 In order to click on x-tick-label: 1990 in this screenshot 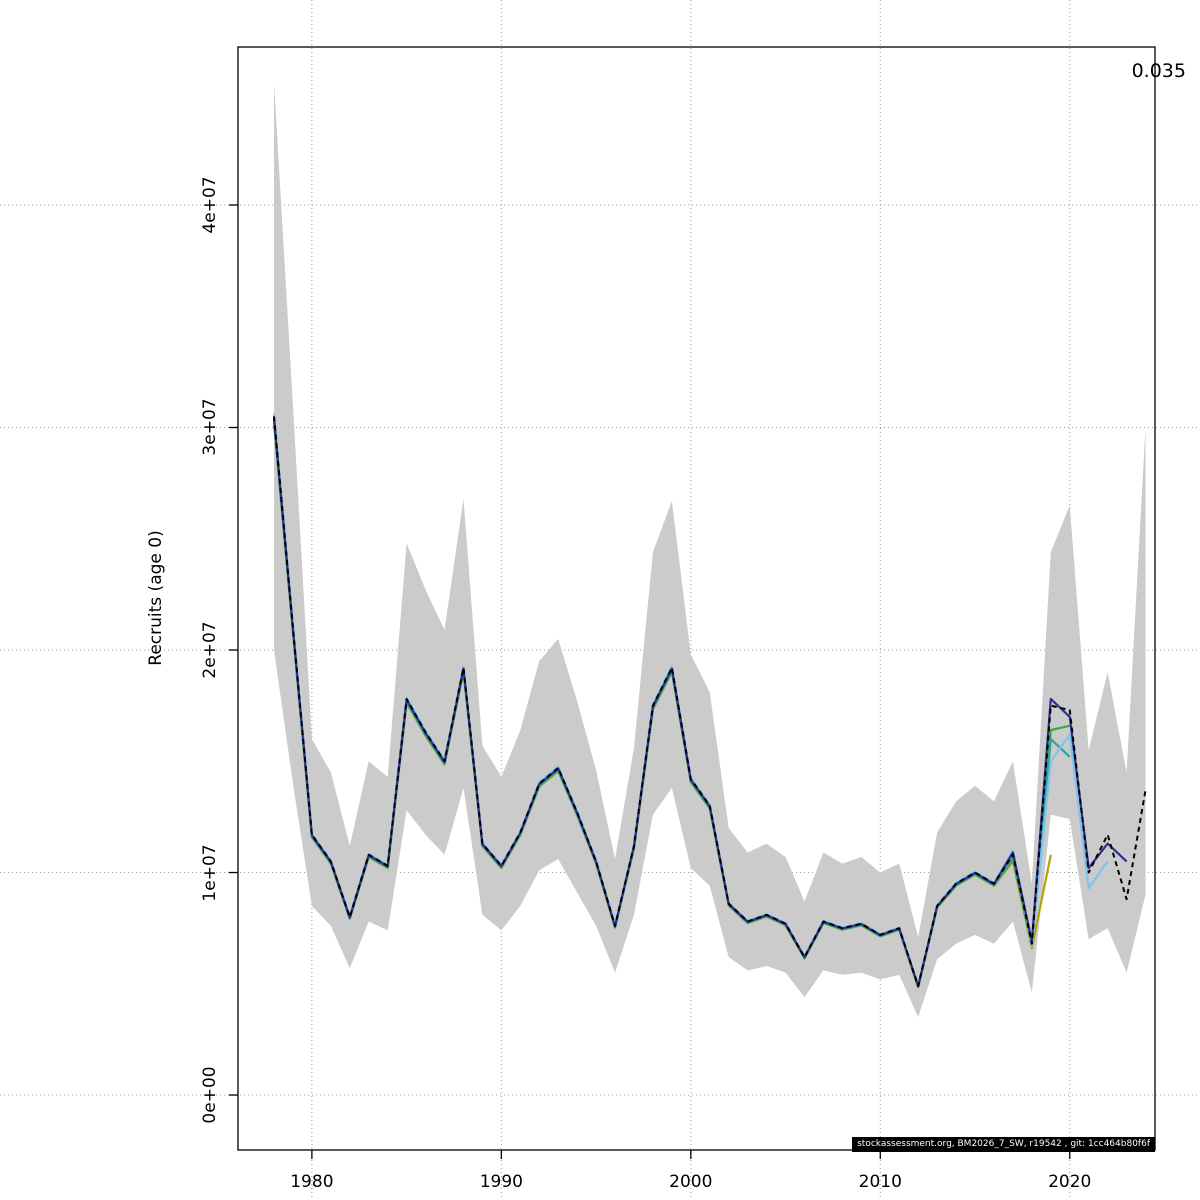, I will do `click(501, 1182)`.